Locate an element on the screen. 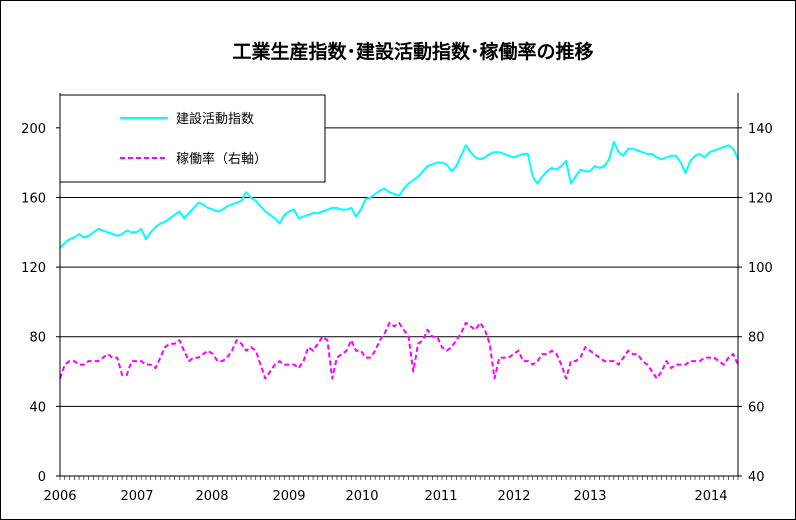 The image size is (796, 520). x-tick-label: 2012 is located at coordinates (513, 496).